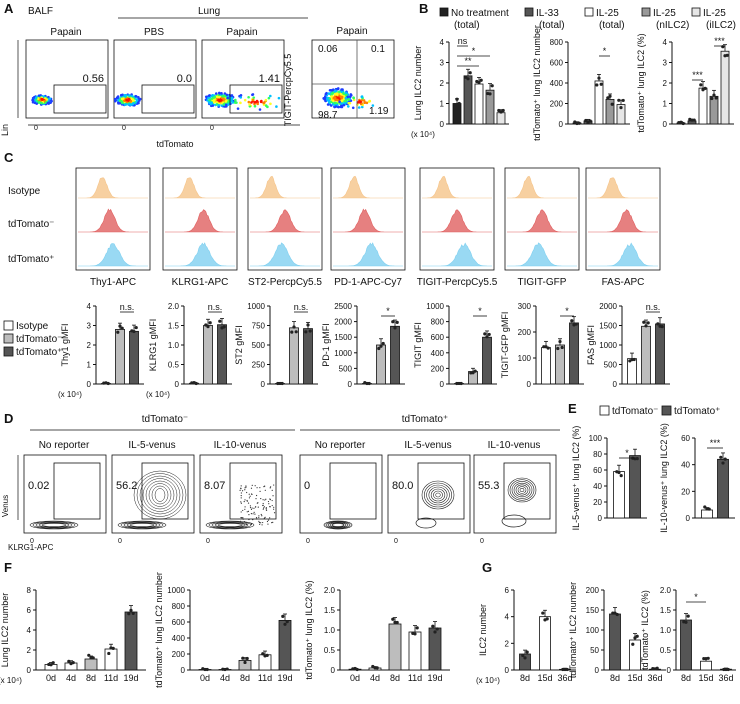 This screenshot has width=740, height=704. What do you see at coordinates (174, 306) in the screenshot?
I see `y-tick-label: 2.0` at bounding box center [174, 306].